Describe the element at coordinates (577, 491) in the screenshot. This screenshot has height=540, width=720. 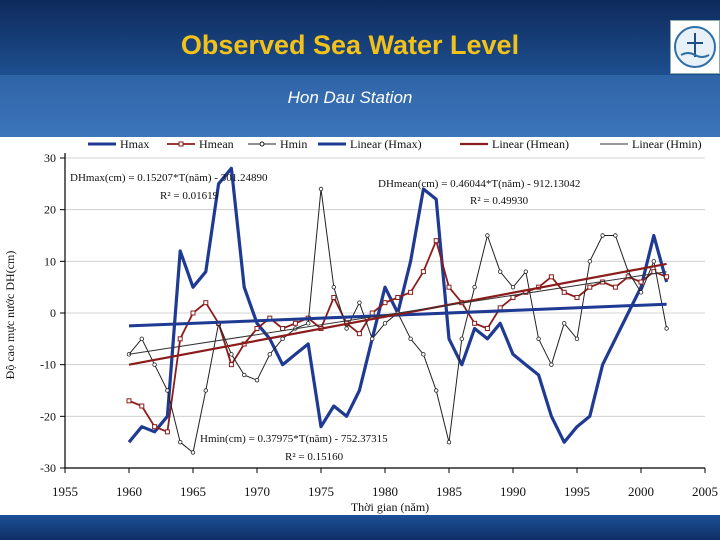
I see `x-tick-label: 1995` at that location.